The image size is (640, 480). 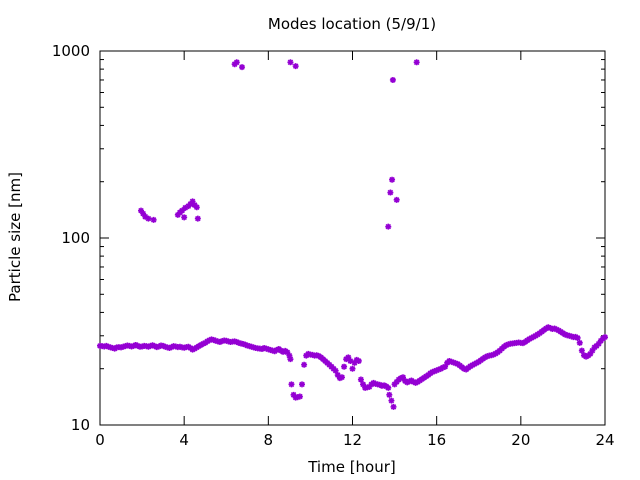 What do you see at coordinates (351, 467) in the screenshot?
I see `x-axis-label: Time [hour]` at bounding box center [351, 467].